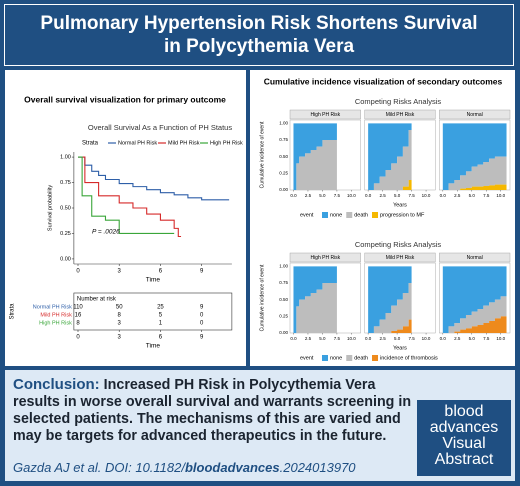 The width and height of the screenshot is (520, 486). What do you see at coordinates (232, 467) in the screenshot?
I see `cite: bloodadvances` at bounding box center [232, 467].